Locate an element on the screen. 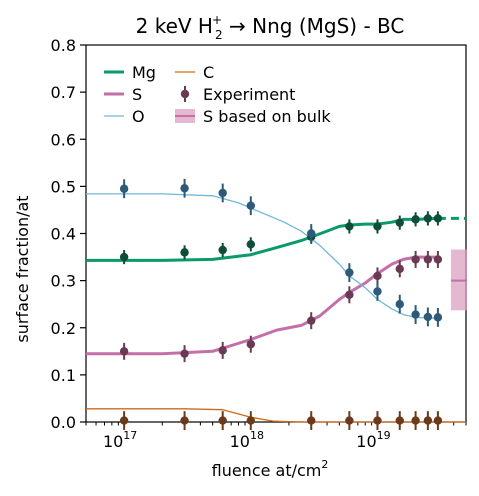 The width and height of the screenshot is (479, 496). legend-label: O is located at coordinates (138, 116).